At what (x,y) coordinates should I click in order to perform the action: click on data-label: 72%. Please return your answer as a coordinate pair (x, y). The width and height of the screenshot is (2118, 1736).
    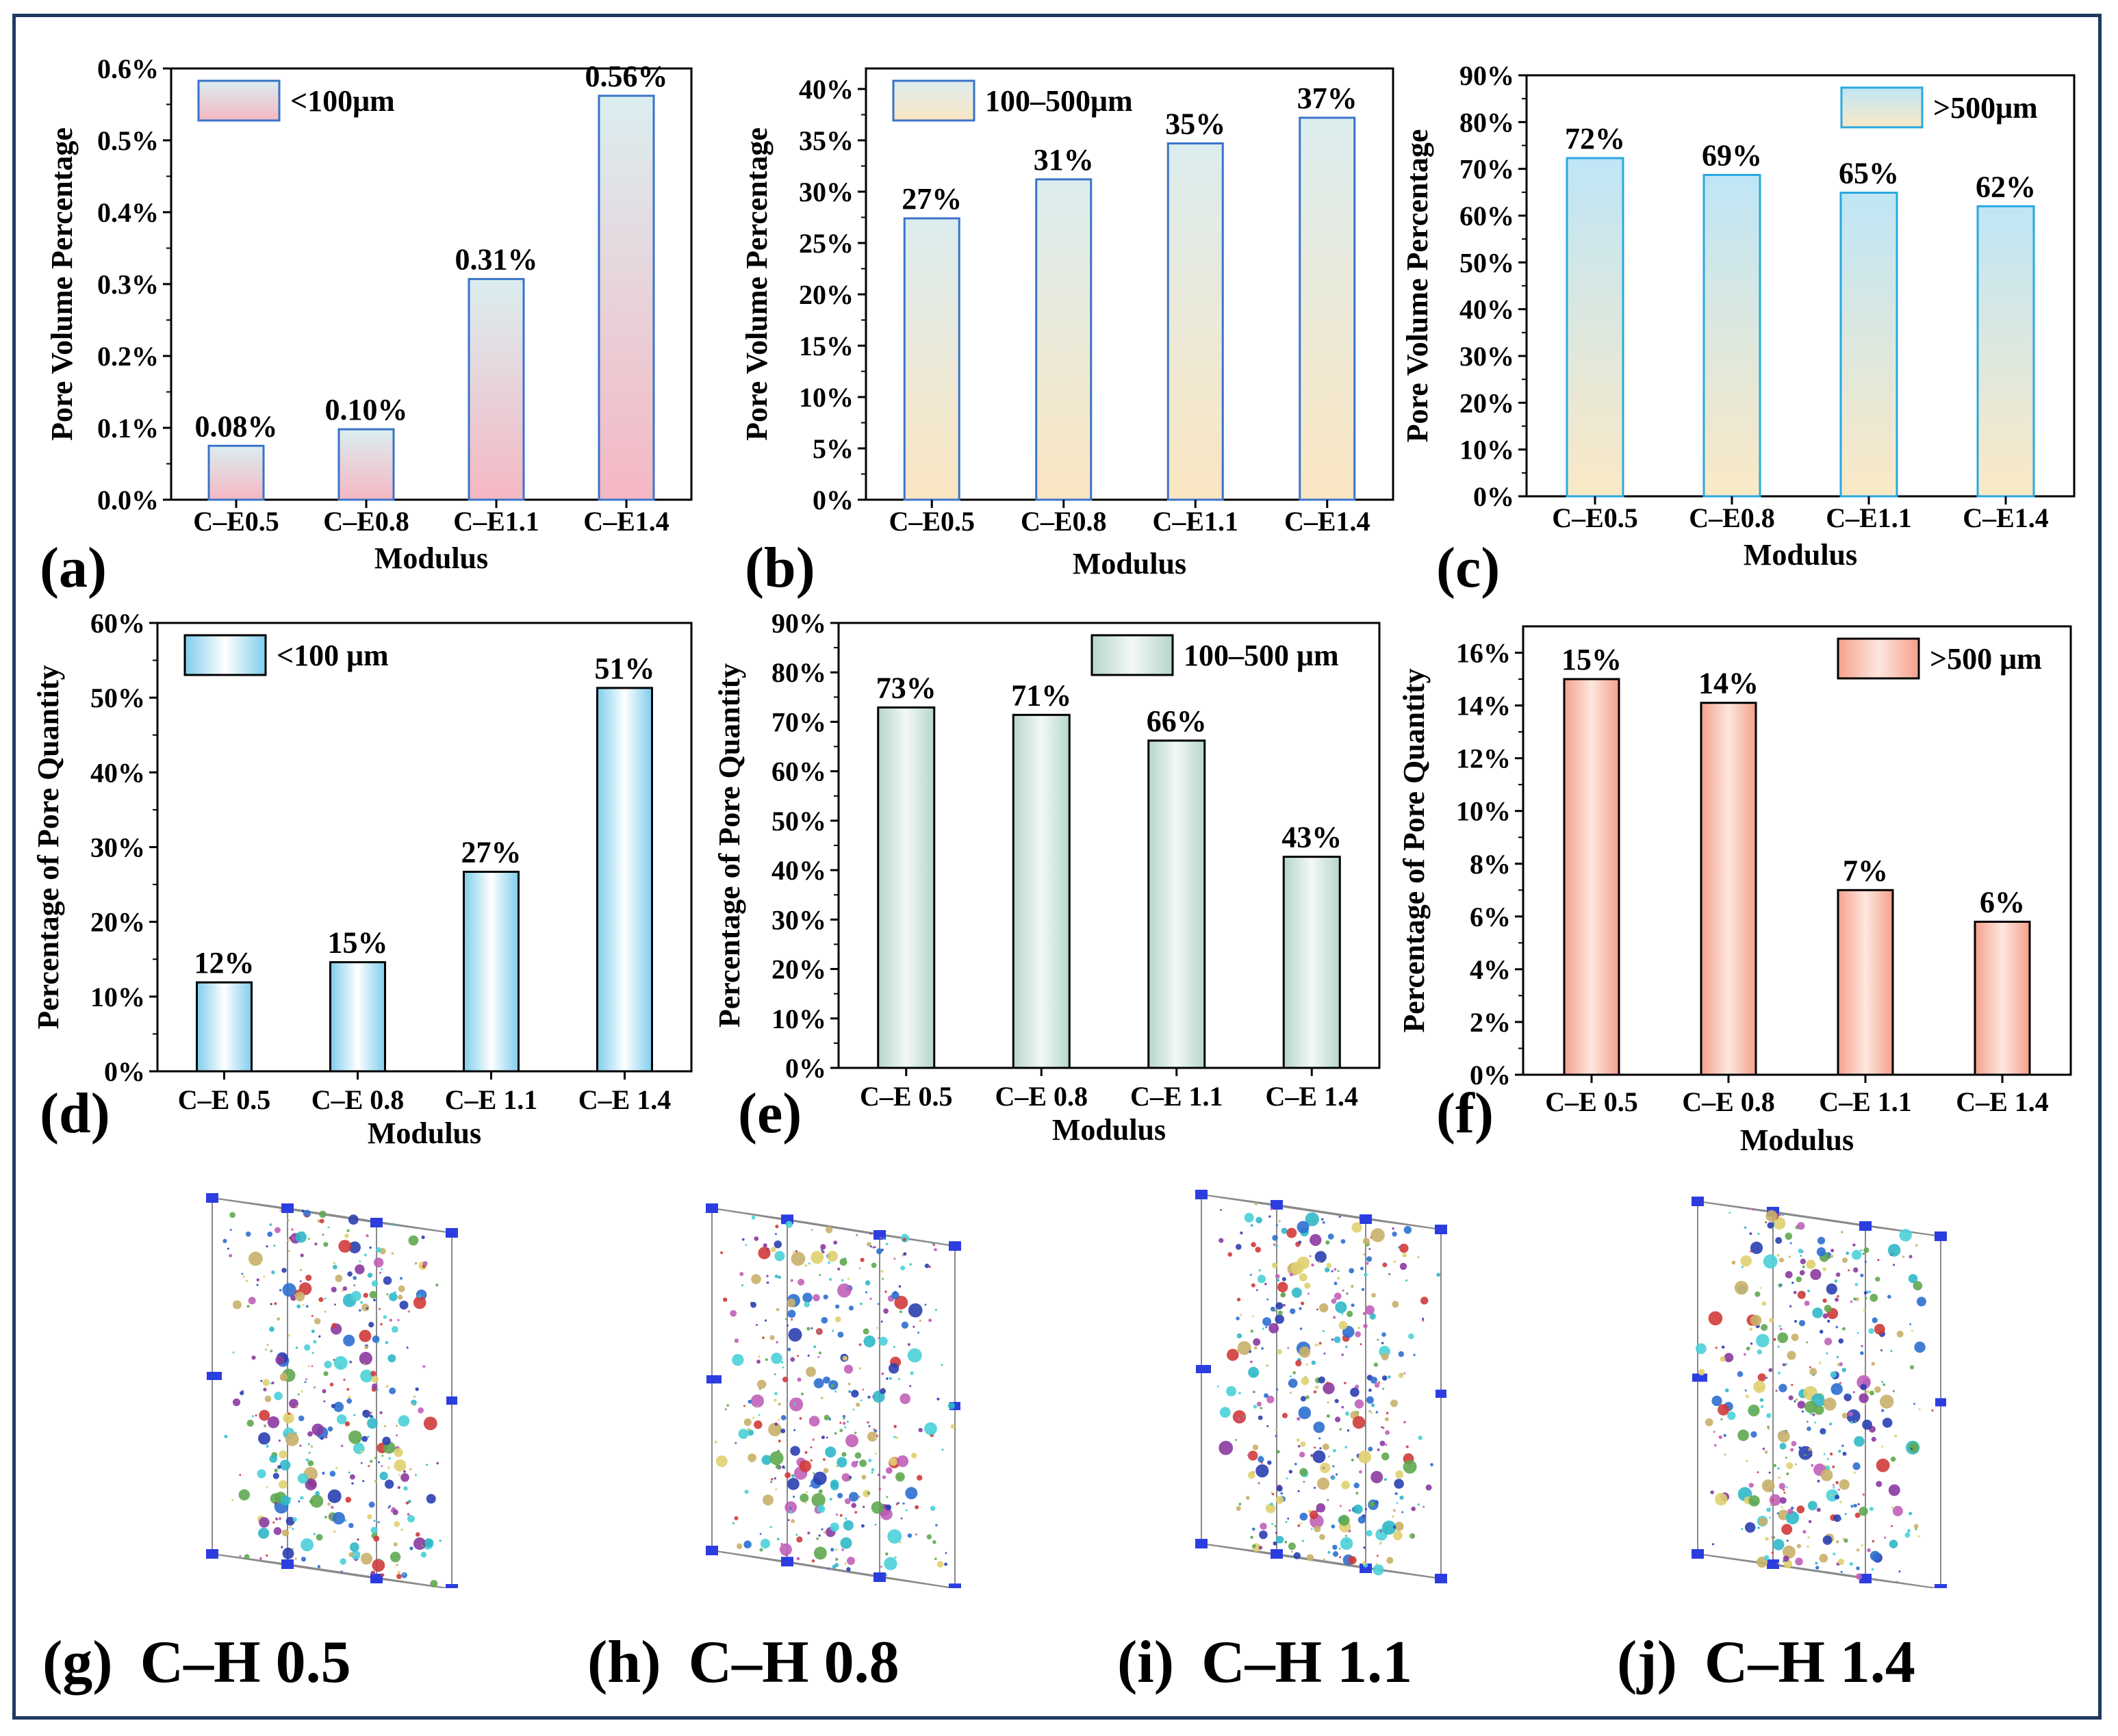
    Looking at the image, I should click on (1595, 138).